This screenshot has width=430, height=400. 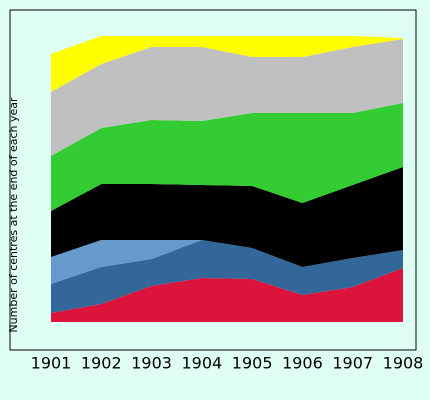 What do you see at coordinates (302, 363) in the screenshot?
I see `x-tick-label: 1906` at bounding box center [302, 363].